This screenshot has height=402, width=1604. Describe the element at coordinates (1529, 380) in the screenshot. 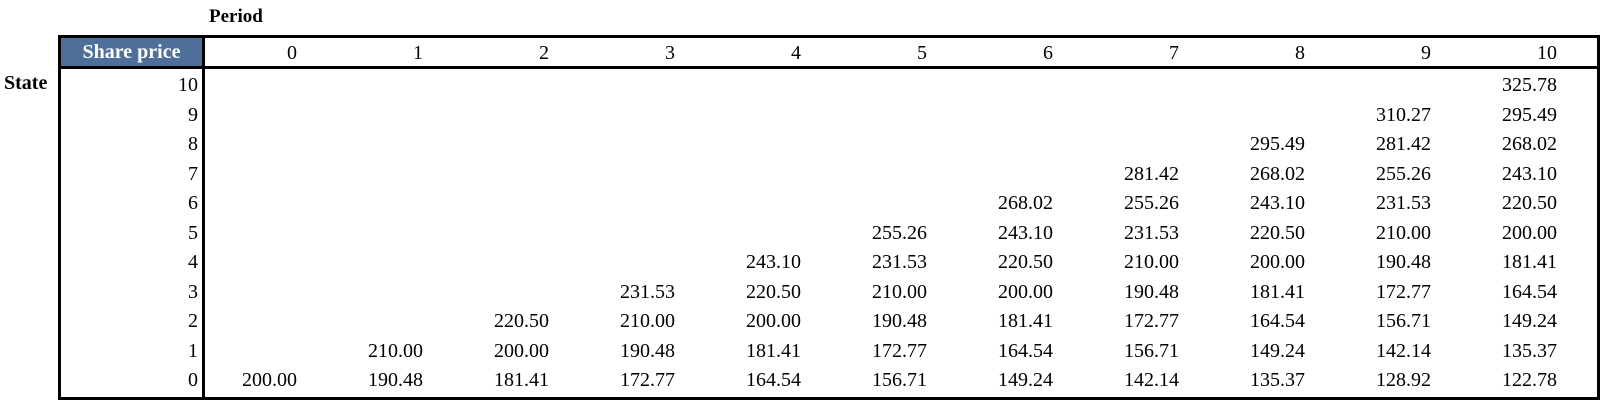

I see `price-cell: 122.78` at that location.